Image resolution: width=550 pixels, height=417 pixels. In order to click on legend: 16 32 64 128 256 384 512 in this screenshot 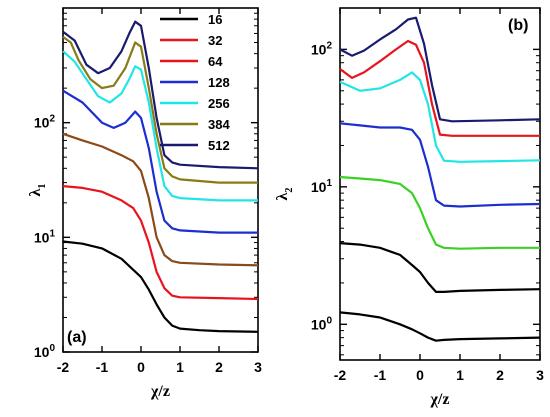, I will do `click(195, 82)`.